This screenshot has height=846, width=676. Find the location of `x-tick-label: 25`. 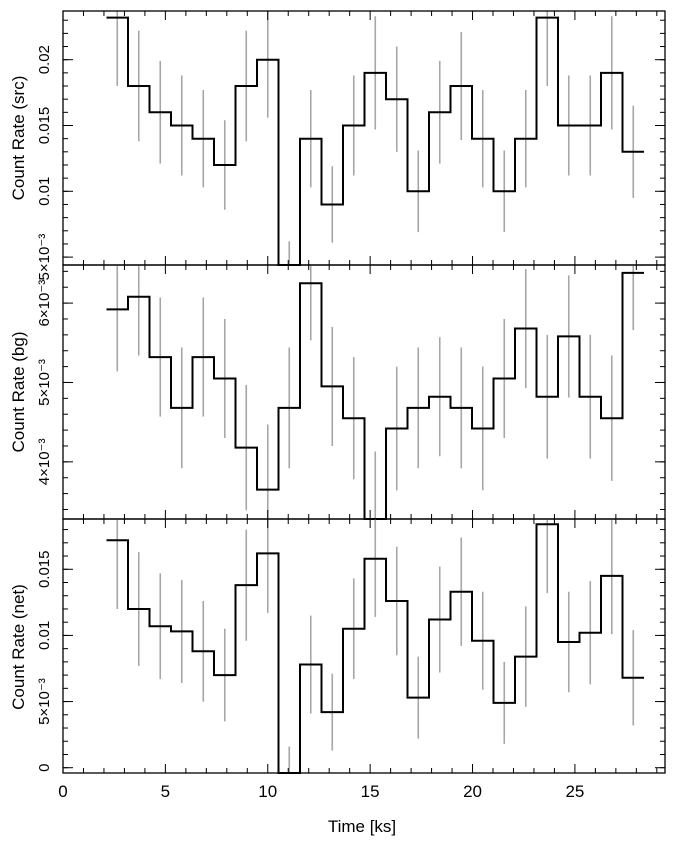

x-tick-label: 25 is located at coordinates (574, 791).